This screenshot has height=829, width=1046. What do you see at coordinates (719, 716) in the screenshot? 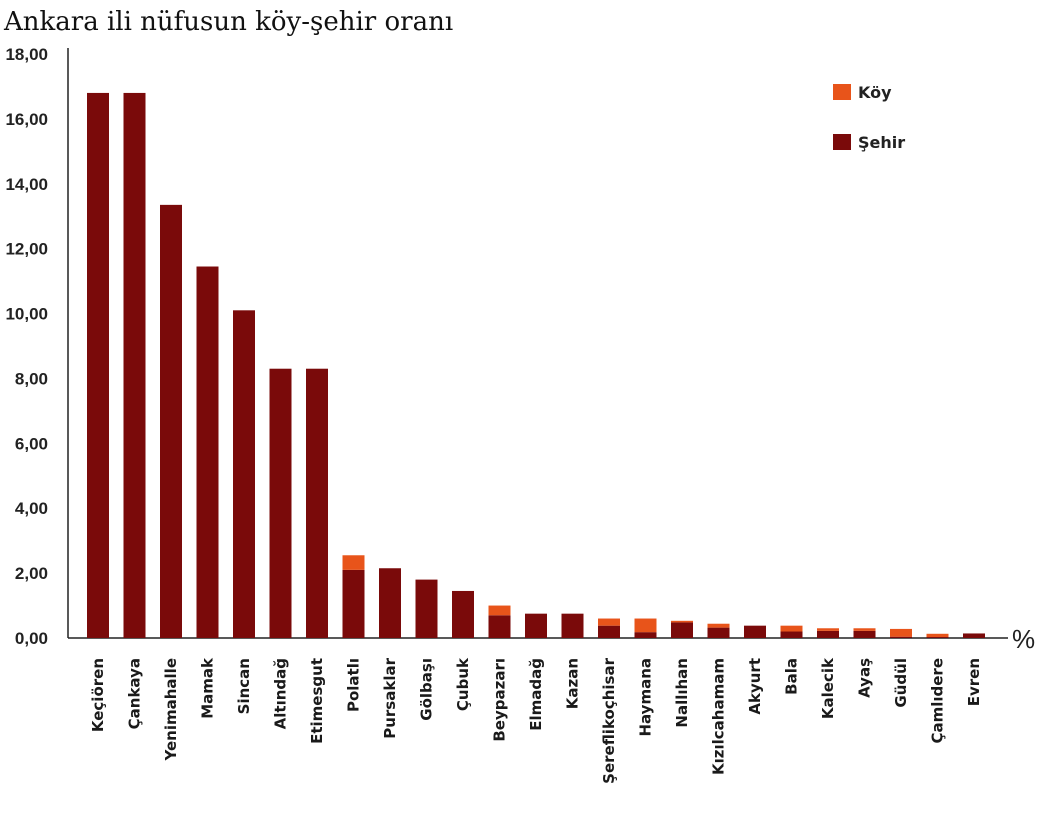
I see `x-tick-label: Kızılcahamam` at bounding box center [719, 716].